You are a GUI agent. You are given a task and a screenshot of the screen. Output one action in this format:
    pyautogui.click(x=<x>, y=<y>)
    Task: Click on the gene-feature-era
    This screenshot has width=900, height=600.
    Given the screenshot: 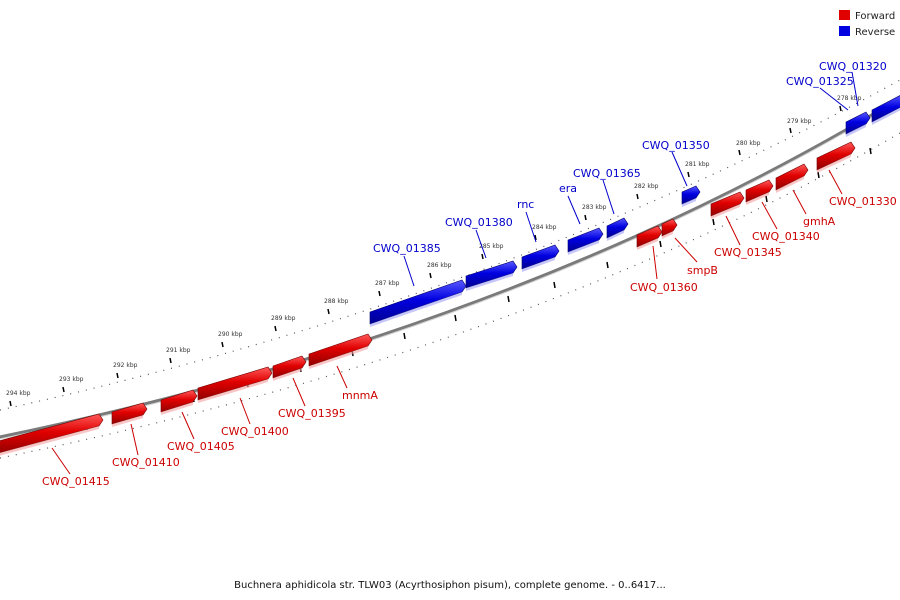 What is the action you would take?
    pyautogui.click(x=585, y=240)
    